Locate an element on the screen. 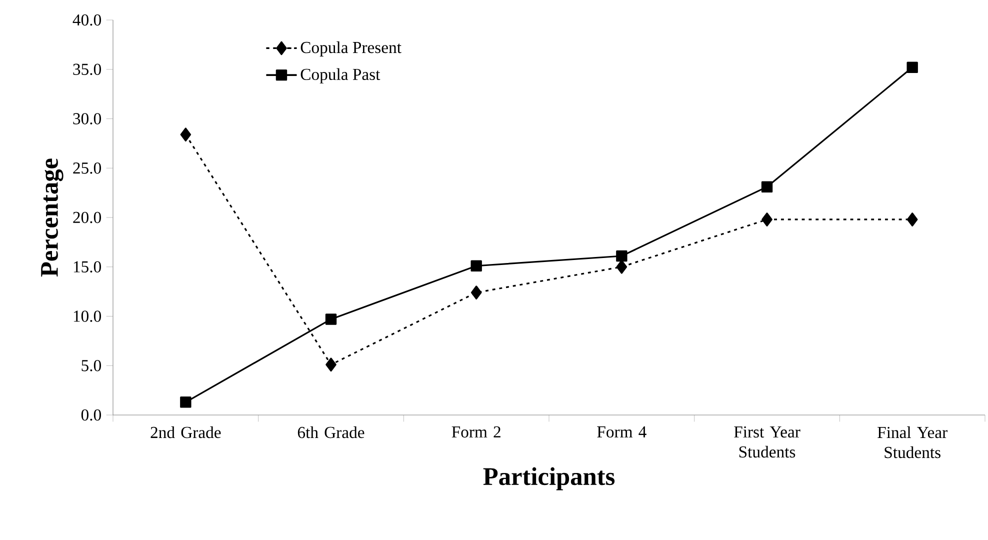 The image size is (988, 540). x-tick-label: First Year Students is located at coordinates (767, 442).